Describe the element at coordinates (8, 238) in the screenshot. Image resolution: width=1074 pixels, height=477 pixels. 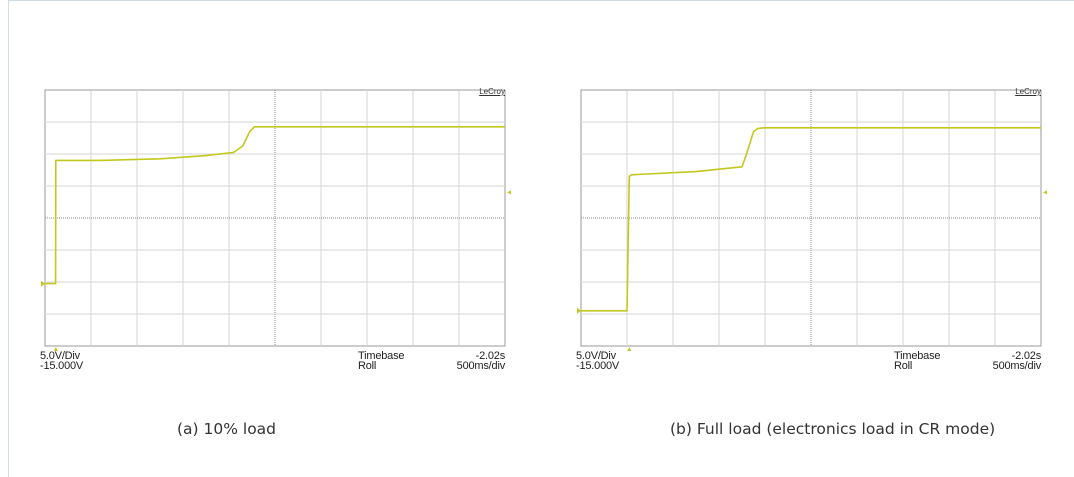
I see `frame-left-border` at that location.